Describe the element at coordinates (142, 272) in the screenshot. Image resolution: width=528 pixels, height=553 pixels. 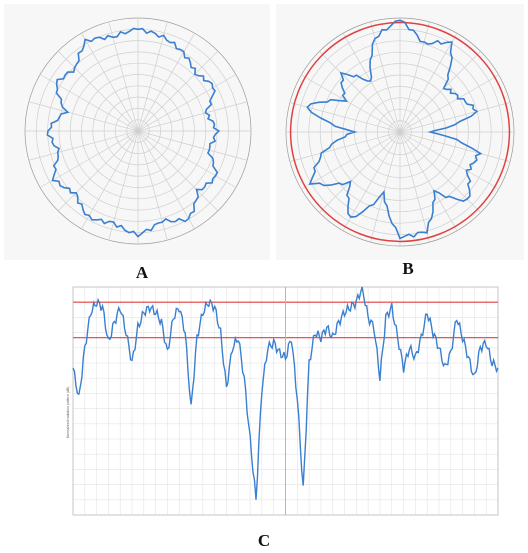
I see `figure-label-a: A` at that location.